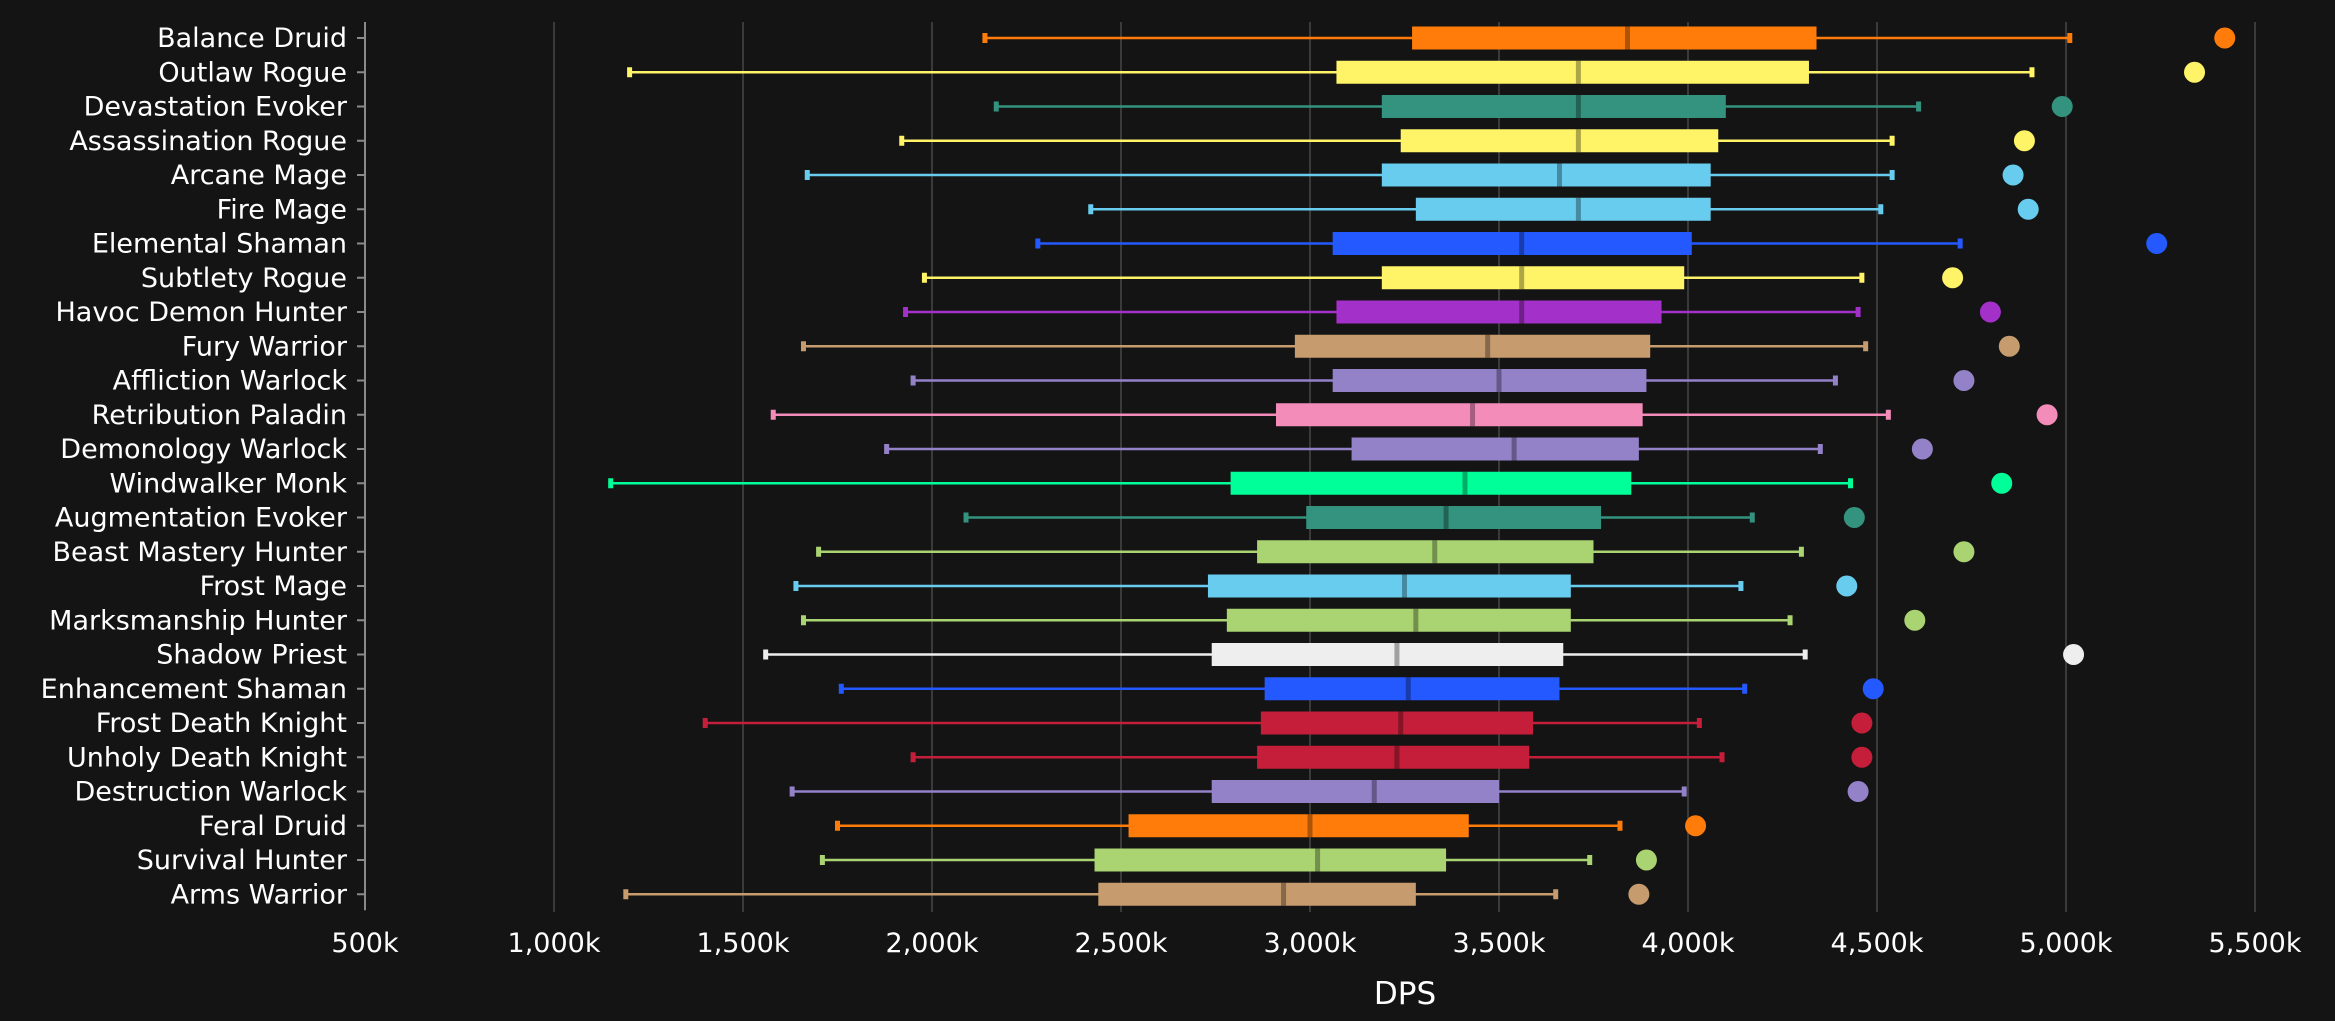 The image size is (2335, 1021). I want to click on category-label: Assassination Rogue, so click(208, 141).